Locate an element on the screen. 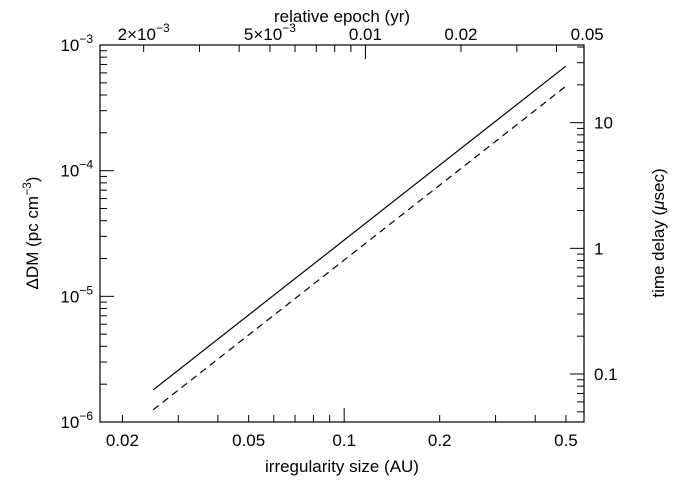 The image size is (695, 483). y-axis-title-right-prefix: time delay ( is located at coordinates (658, 253).